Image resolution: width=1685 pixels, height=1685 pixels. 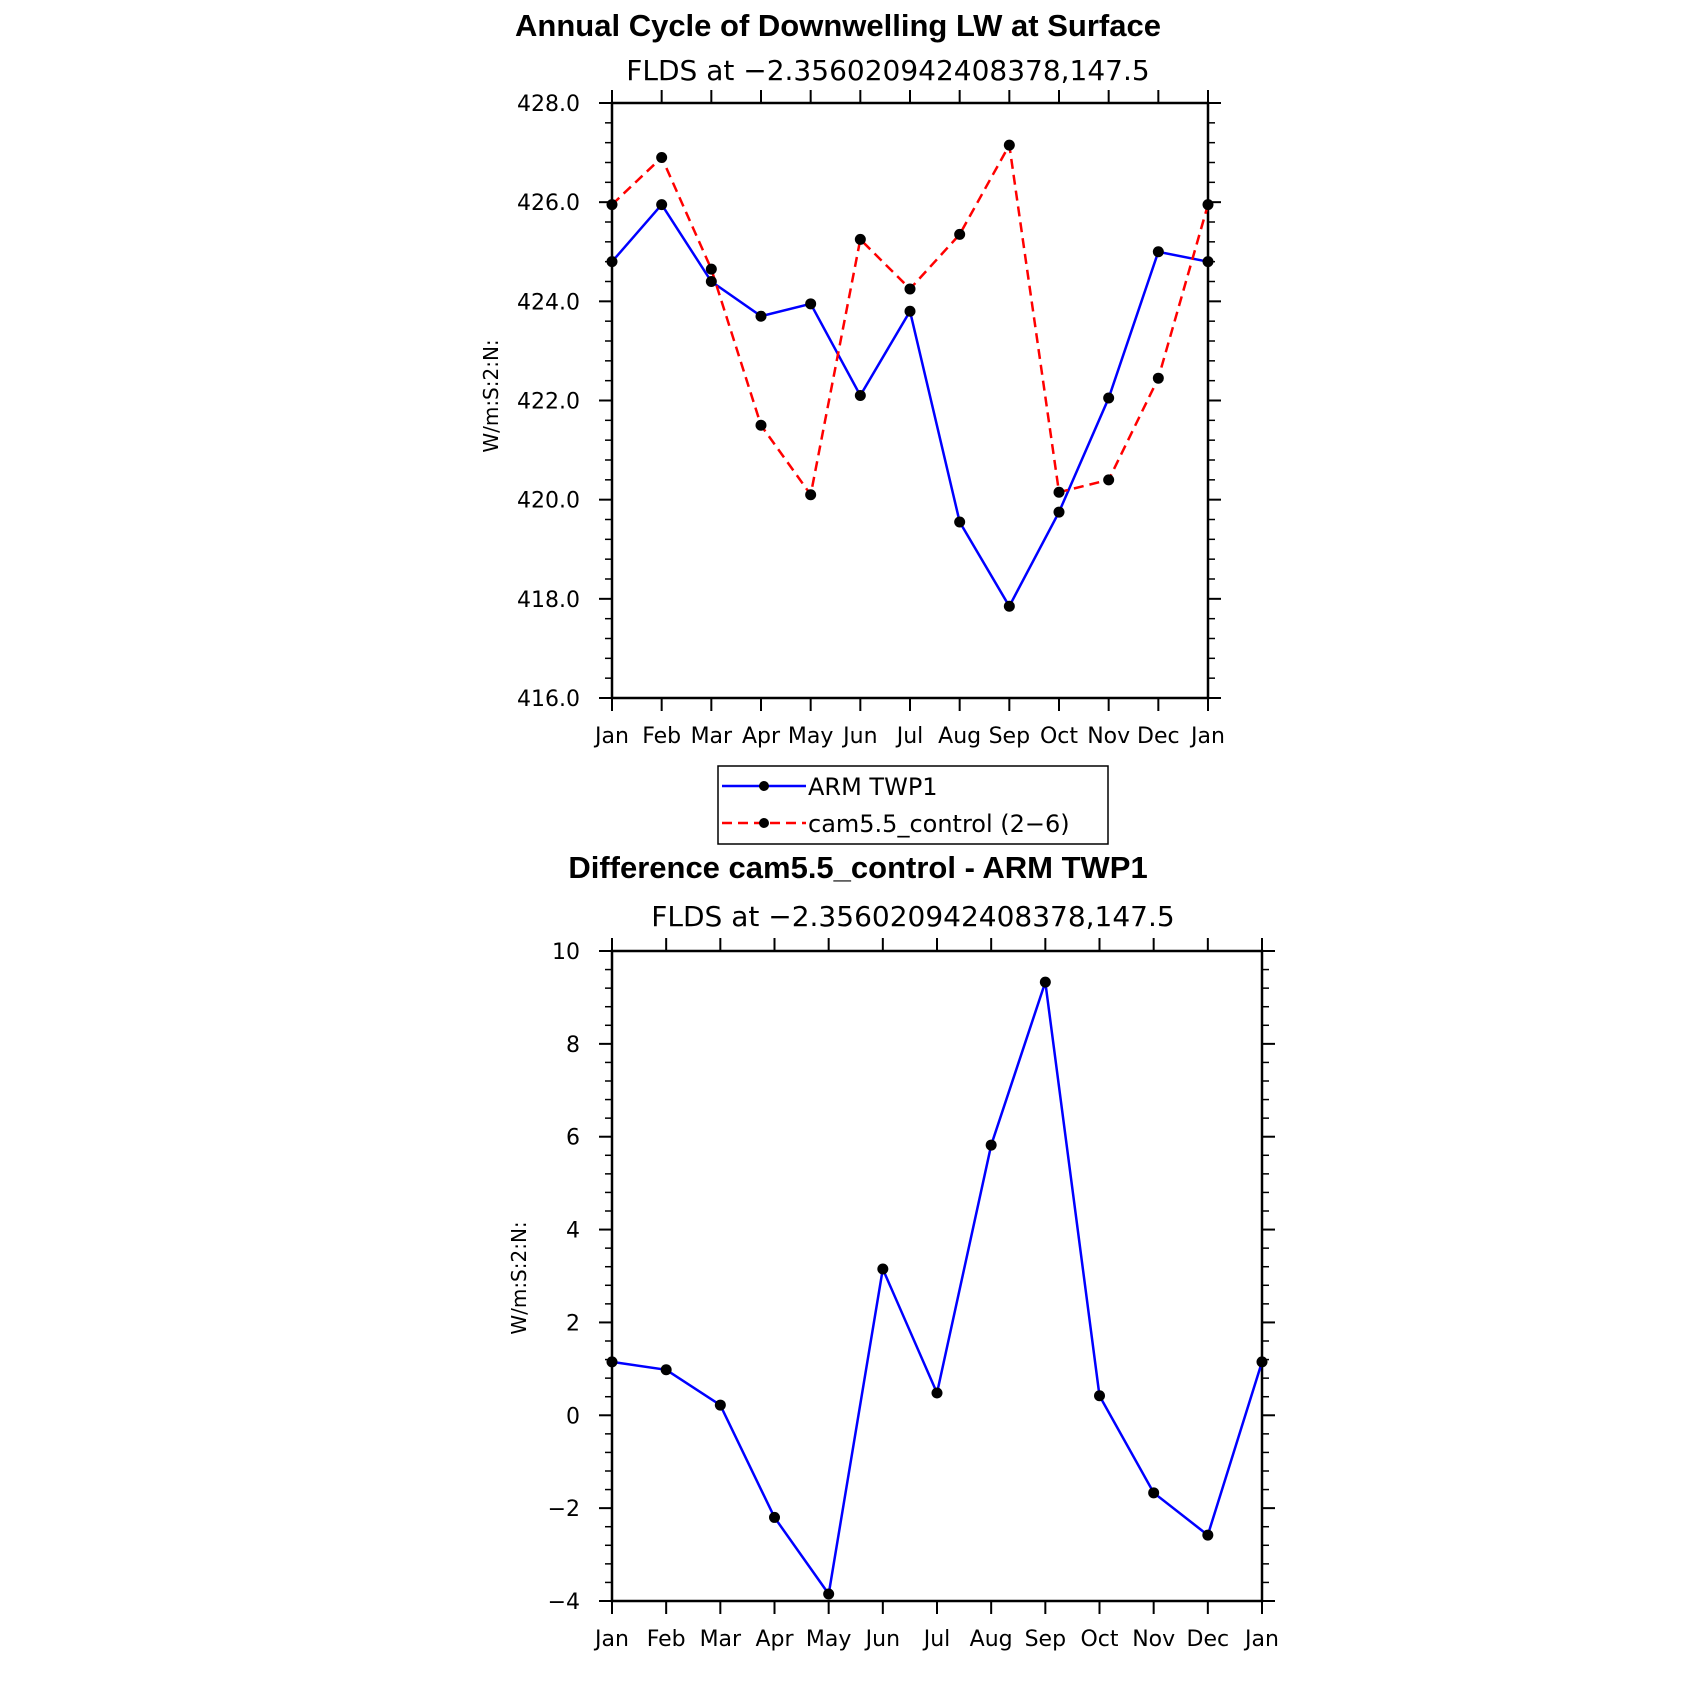 I want to click on y-tick-label: 10, so click(x=566, y=952).